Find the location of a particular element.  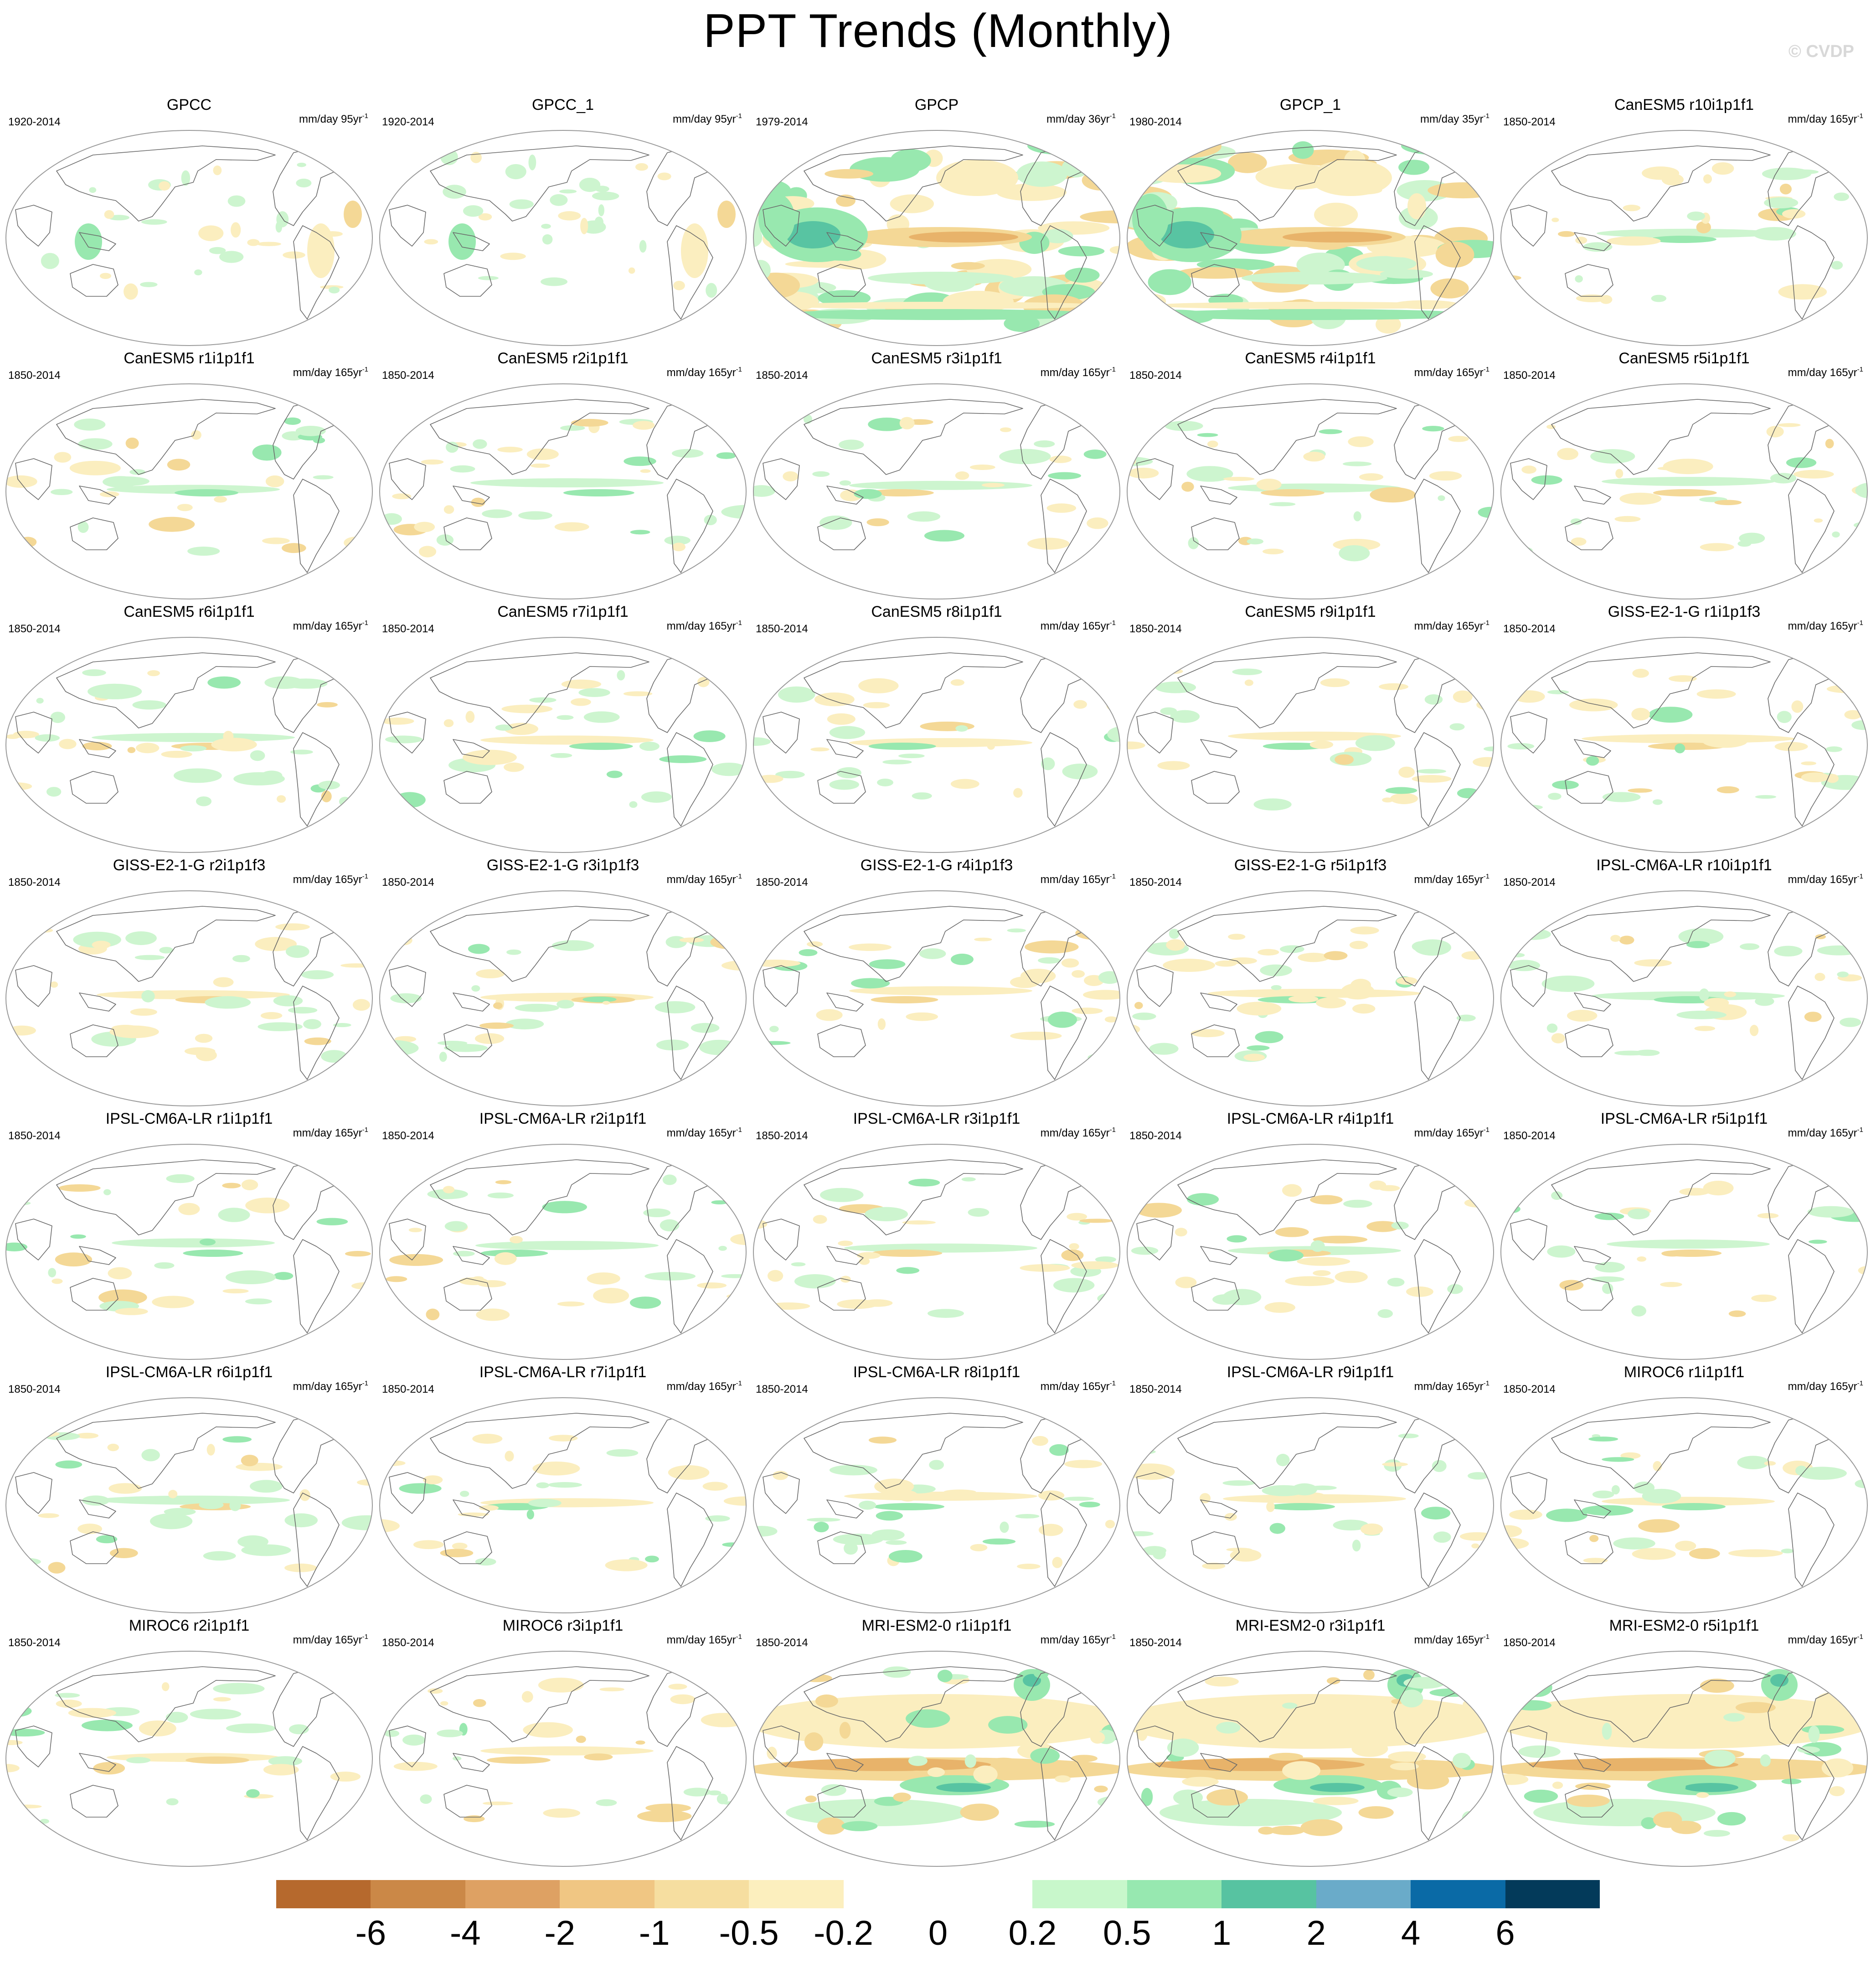

colorbar-swatch is located at coordinates (1363, 1894).